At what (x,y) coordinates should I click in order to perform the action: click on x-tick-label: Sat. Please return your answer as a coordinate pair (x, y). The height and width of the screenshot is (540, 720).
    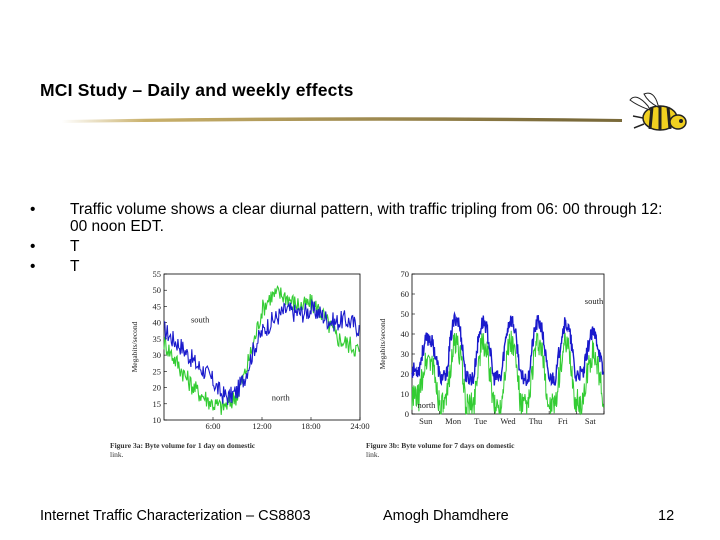
    Looking at the image, I should click on (591, 421).